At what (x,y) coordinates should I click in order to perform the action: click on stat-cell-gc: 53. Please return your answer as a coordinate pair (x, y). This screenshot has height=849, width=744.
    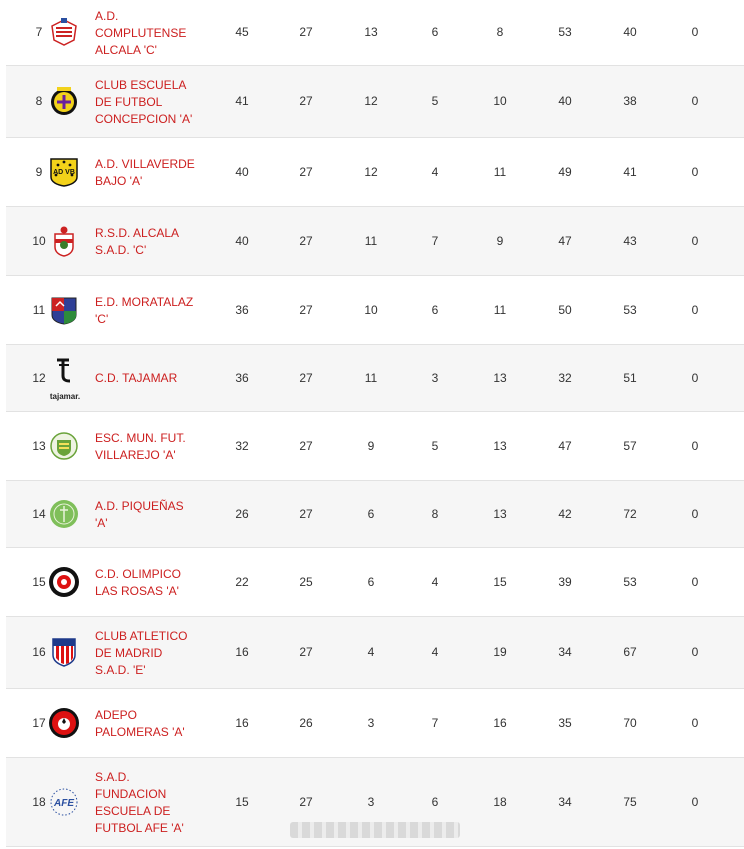
    Looking at the image, I should click on (630, 581).